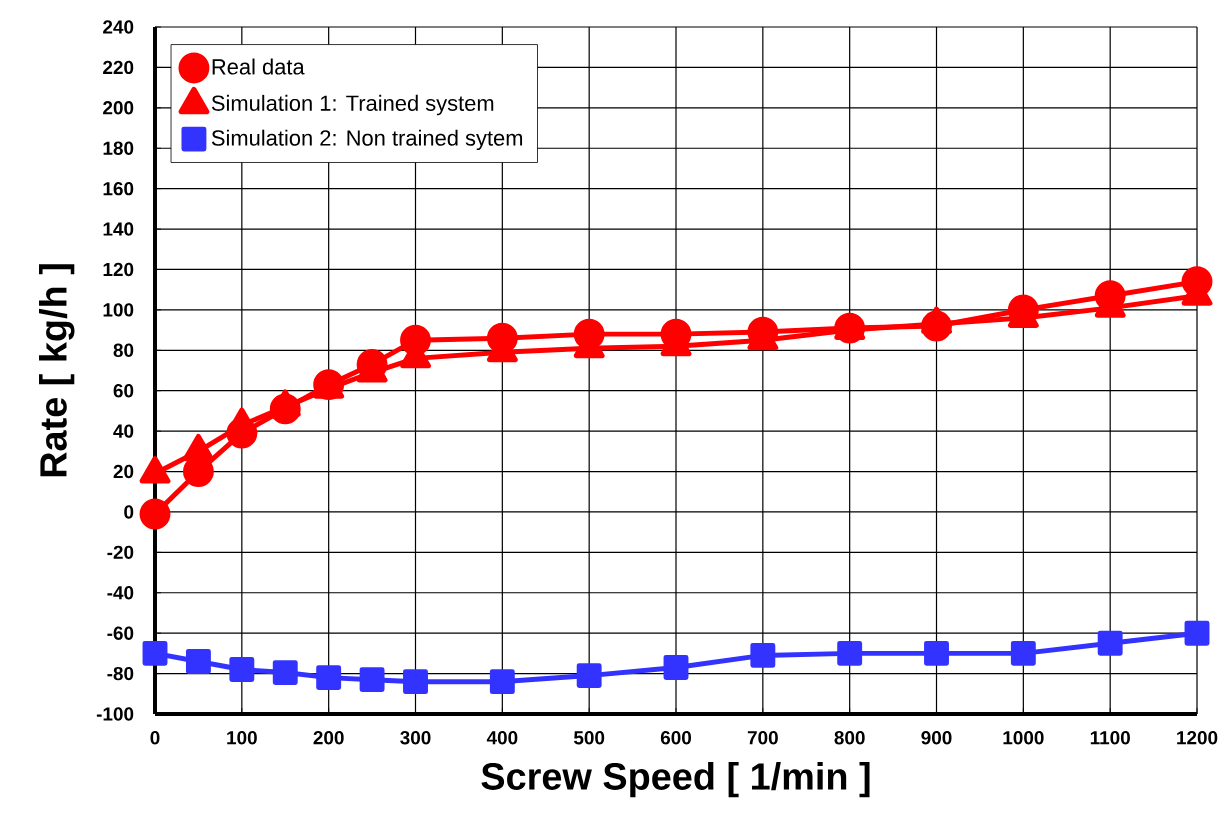 The width and height of the screenshot is (1224, 840). What do you see at coordinates (129, 512) in the screenshot?
I see `y-tick-label: 0` at bounding box center [129, 512].